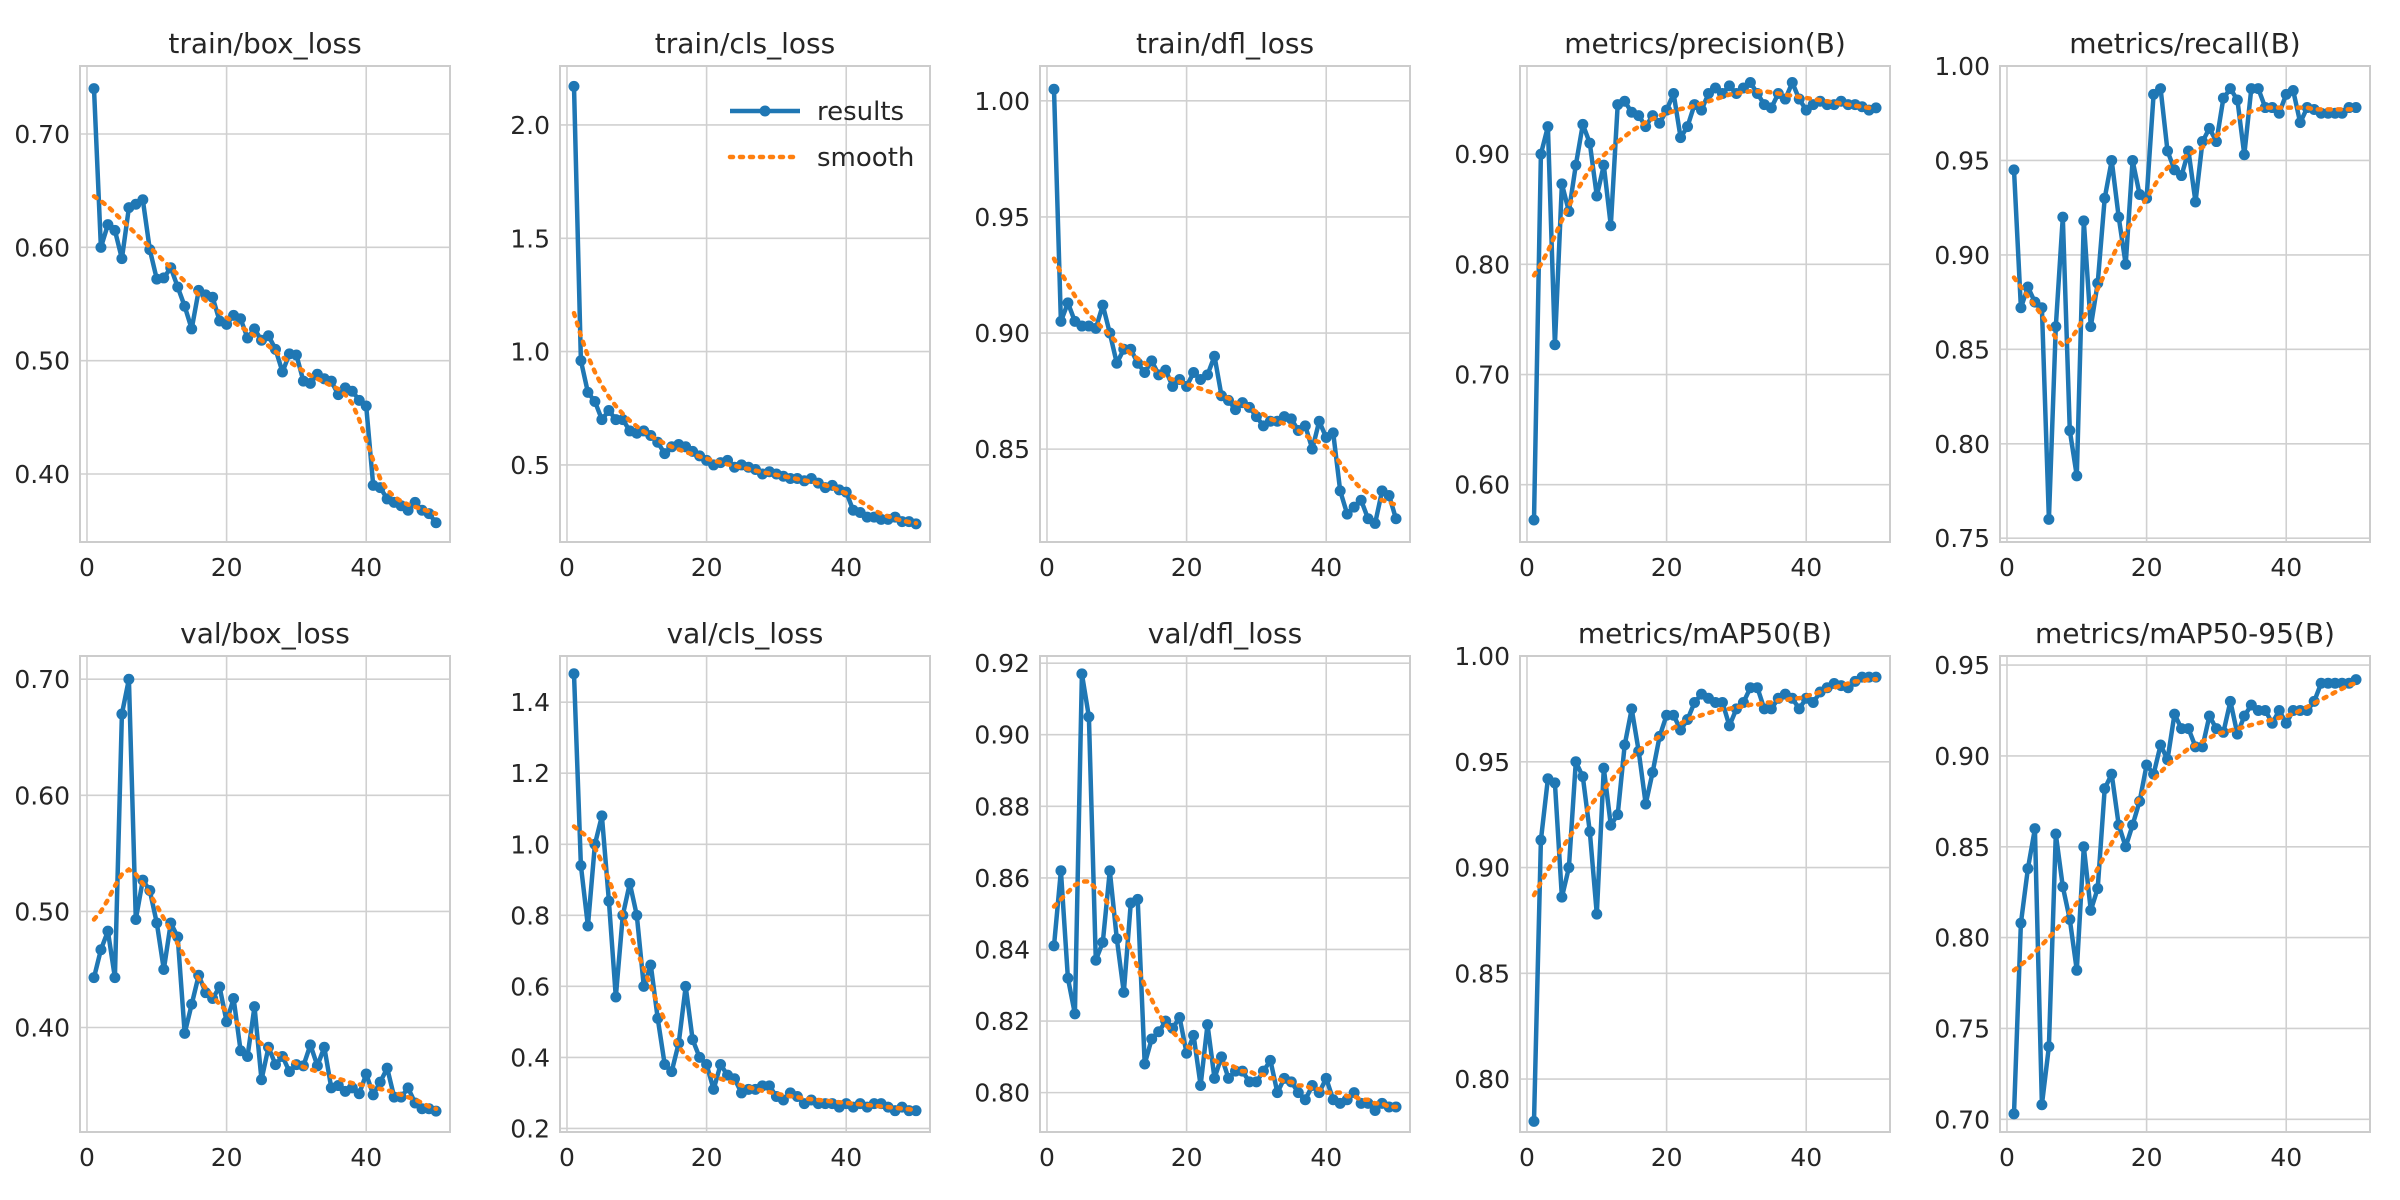 The height and width of the screenshot is (1200, 2400). I want to click on subplot-title: train/dfl_loss, so click(1225, 43).